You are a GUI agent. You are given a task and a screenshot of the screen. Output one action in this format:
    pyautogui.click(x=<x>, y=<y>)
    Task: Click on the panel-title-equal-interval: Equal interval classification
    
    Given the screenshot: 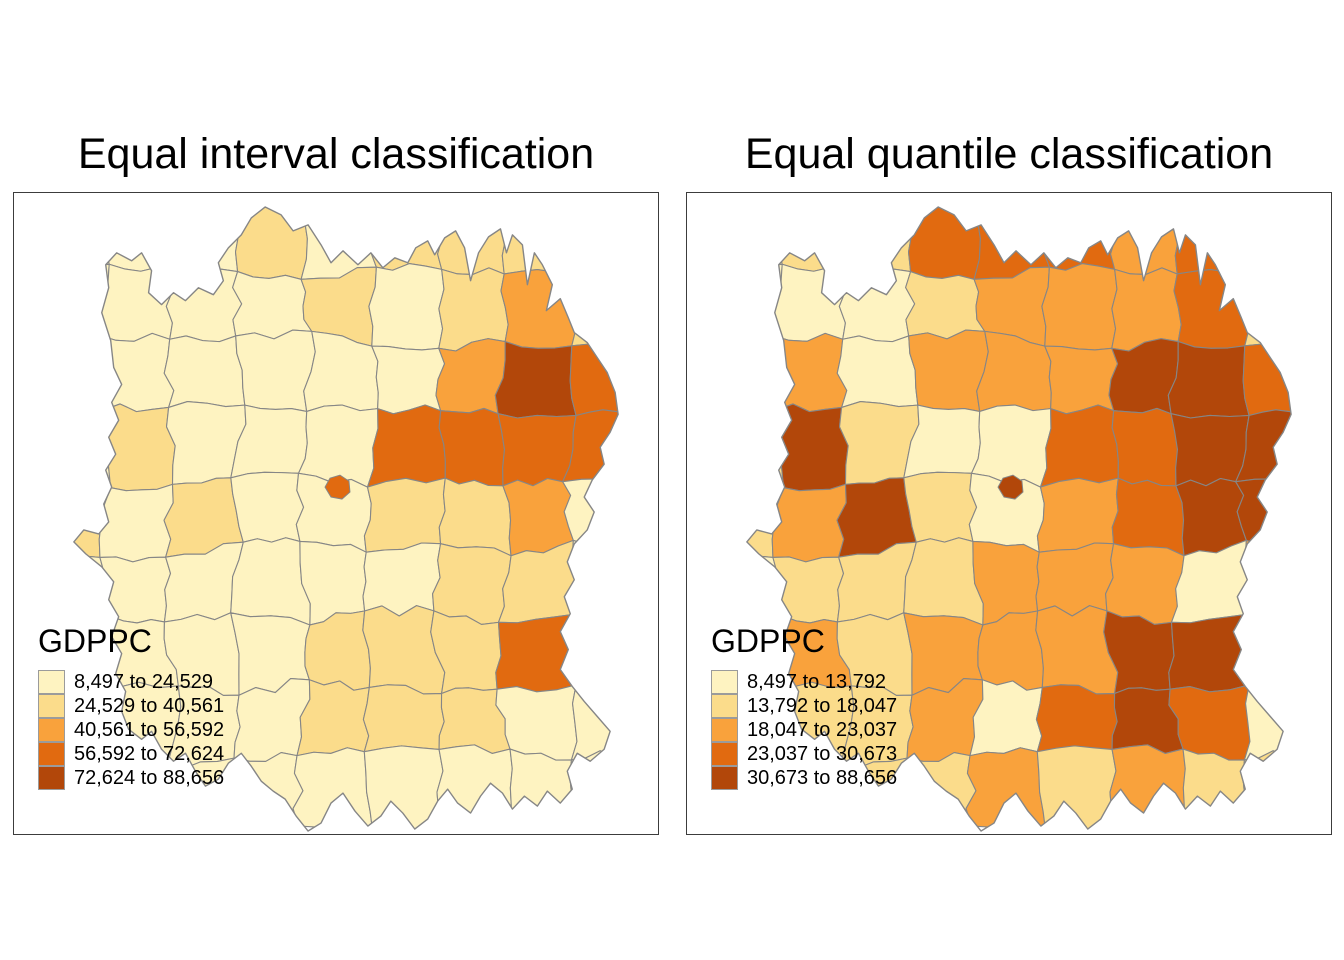 What is the action you would take?
    pyautogui.click(x=336, y=154)
    